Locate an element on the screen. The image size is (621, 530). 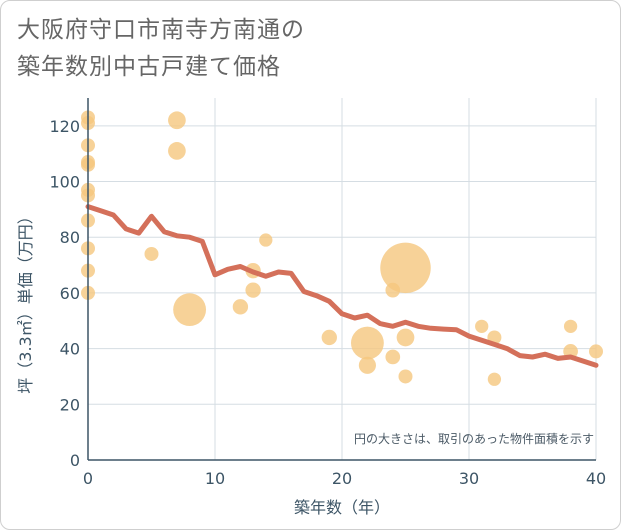
chart-title-line-2: 築年数別中古戸建て価格 is located at coordinates (149, 67).